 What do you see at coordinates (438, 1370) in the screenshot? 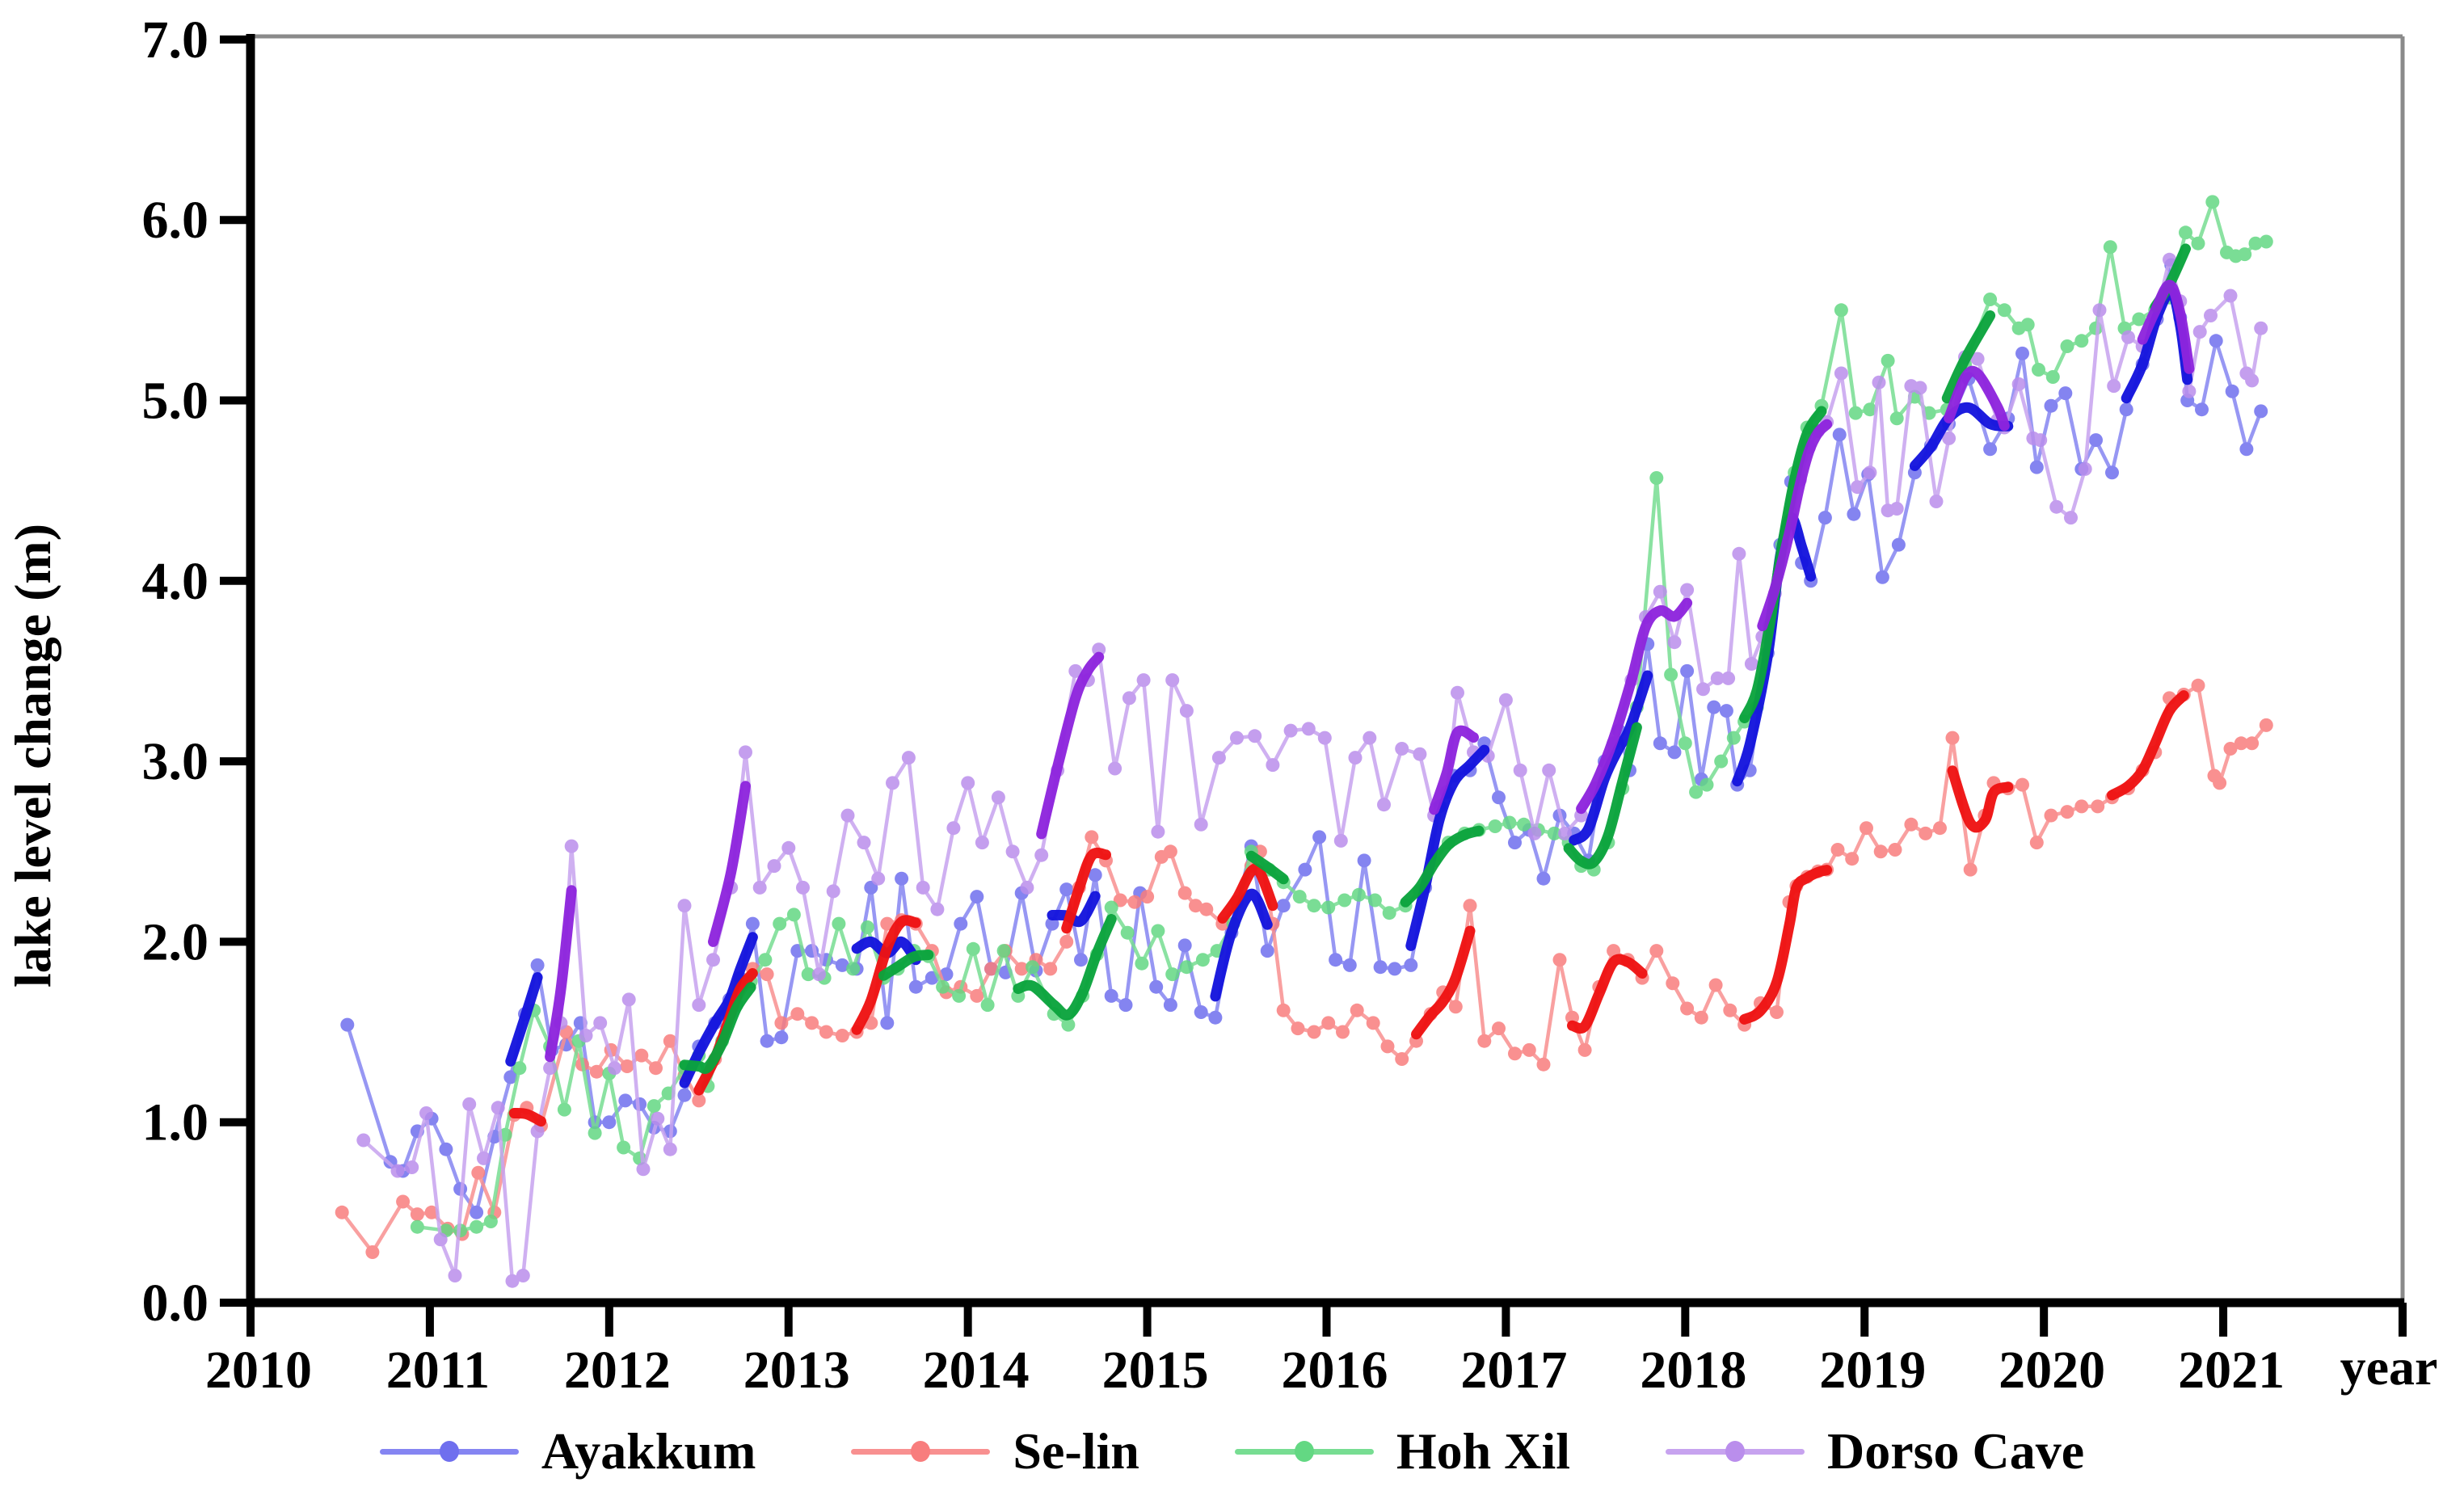
I see `x-tick-label: 2011` at bounding box center [438, 1370].